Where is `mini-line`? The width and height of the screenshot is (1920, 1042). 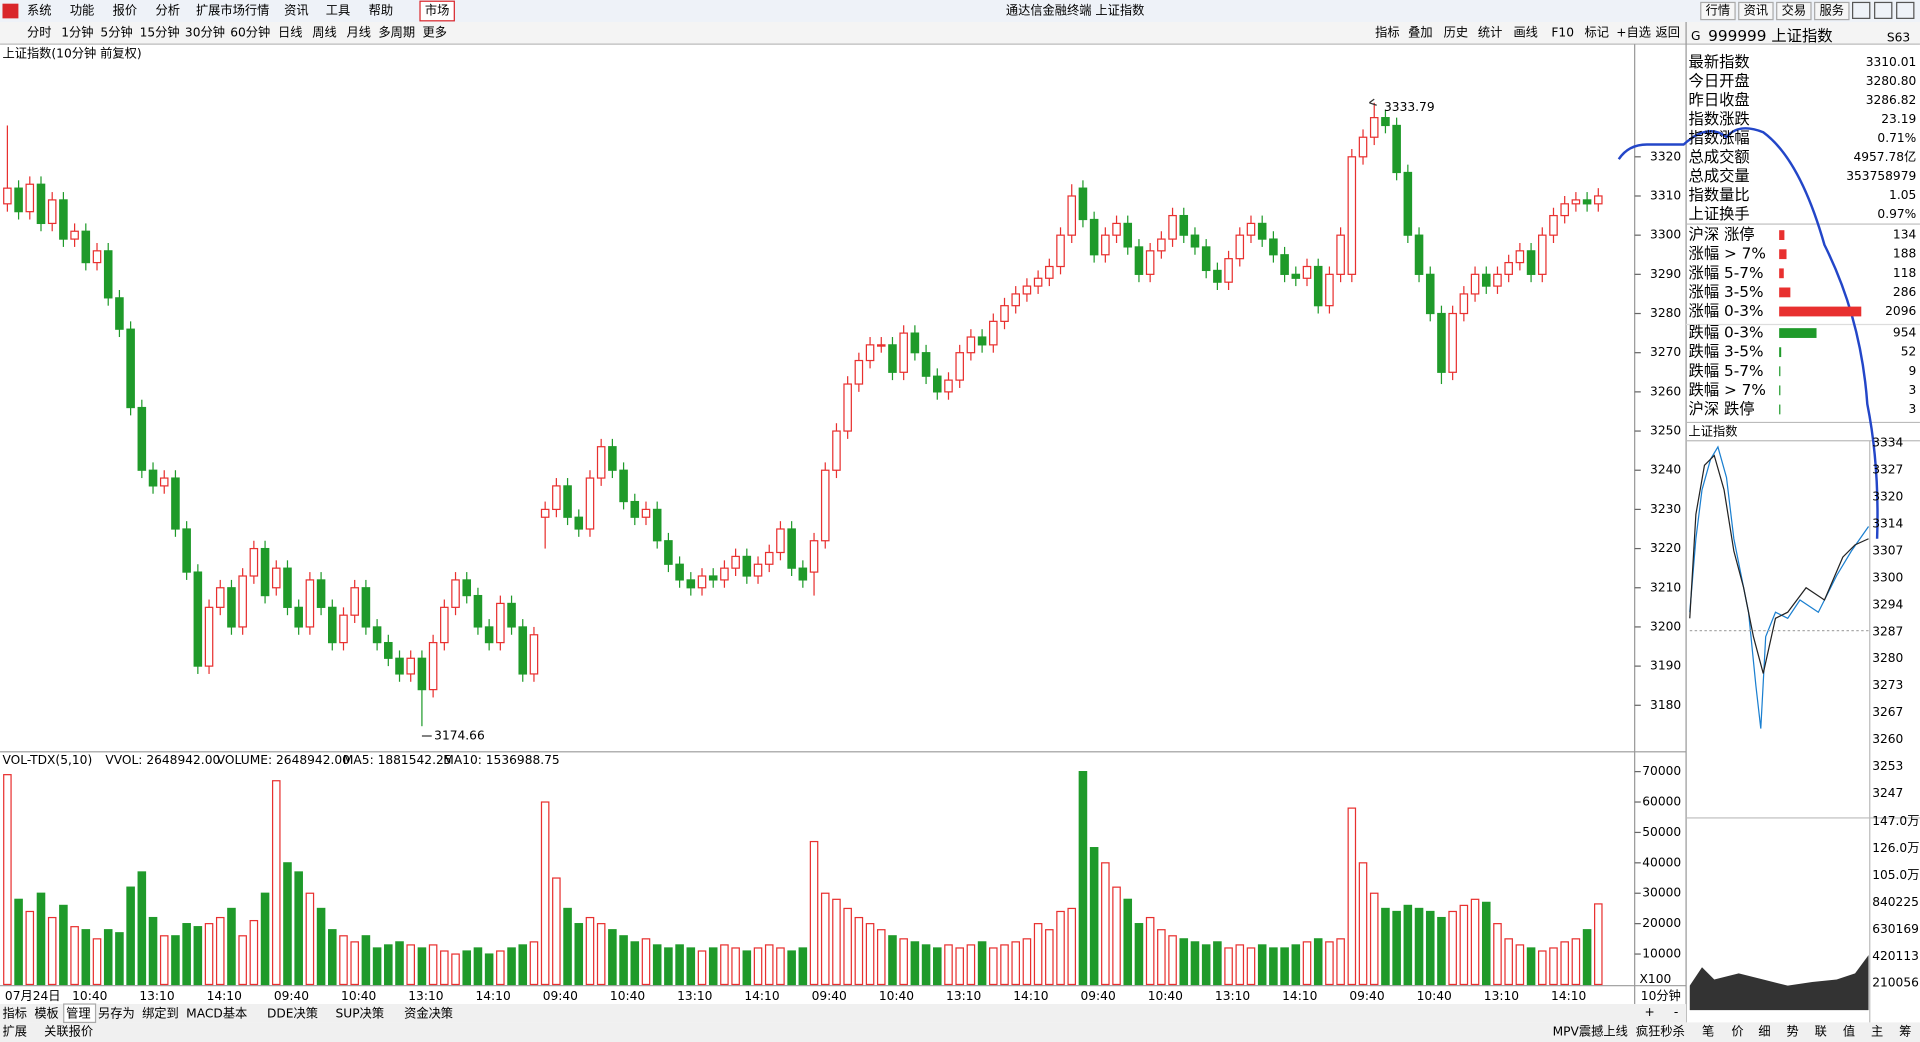
mini-line is located at coordinates (1779, 564).